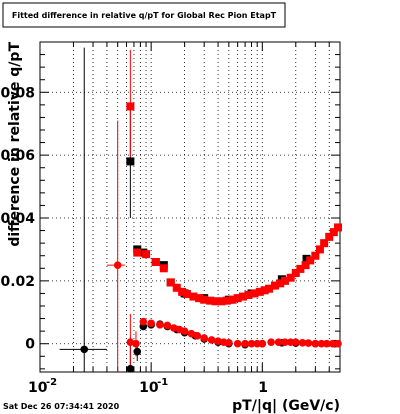 The width and height of the screenshot is (400, 414). I want to click on timestamp: Sat Dec 26 07:34:41 2020, so click(61, 406).